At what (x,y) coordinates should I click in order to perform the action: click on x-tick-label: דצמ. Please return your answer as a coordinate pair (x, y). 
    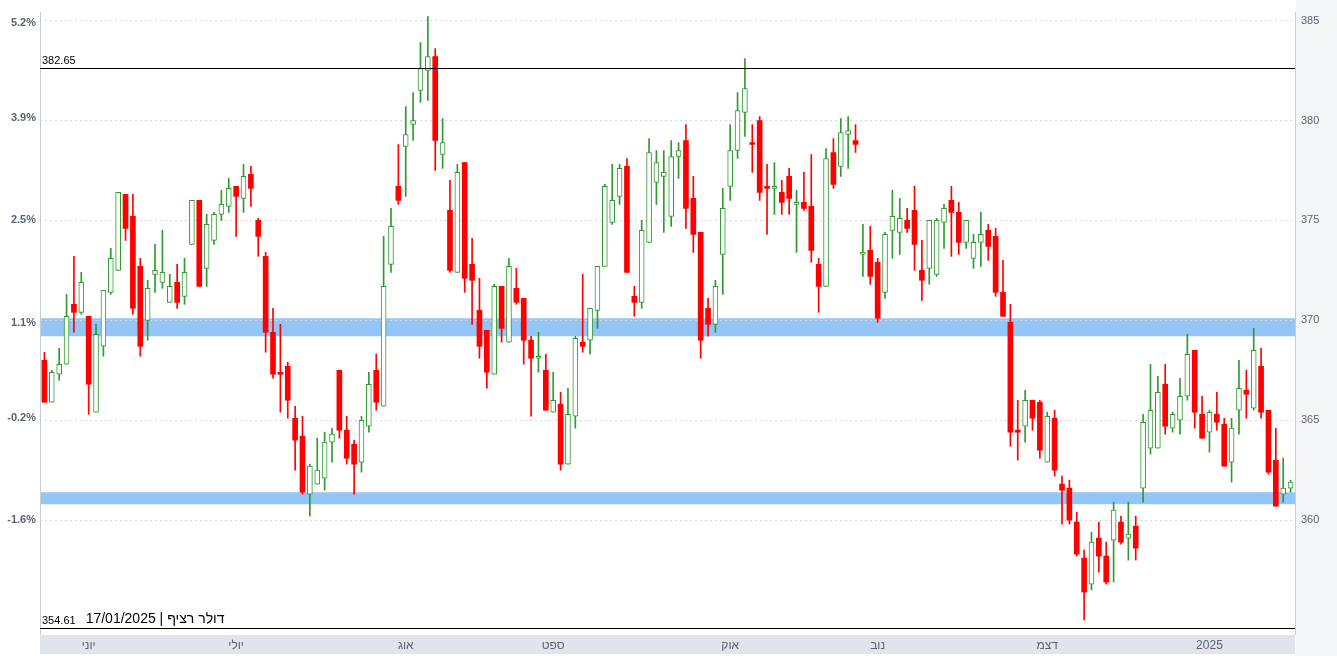
    Looking at the image, I should click on (1047, 644).